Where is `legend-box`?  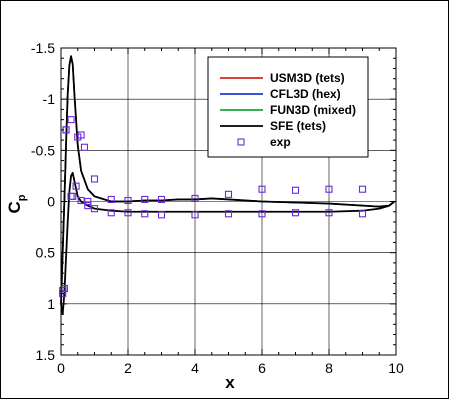 legend-box is located at coordinates (288, 107).